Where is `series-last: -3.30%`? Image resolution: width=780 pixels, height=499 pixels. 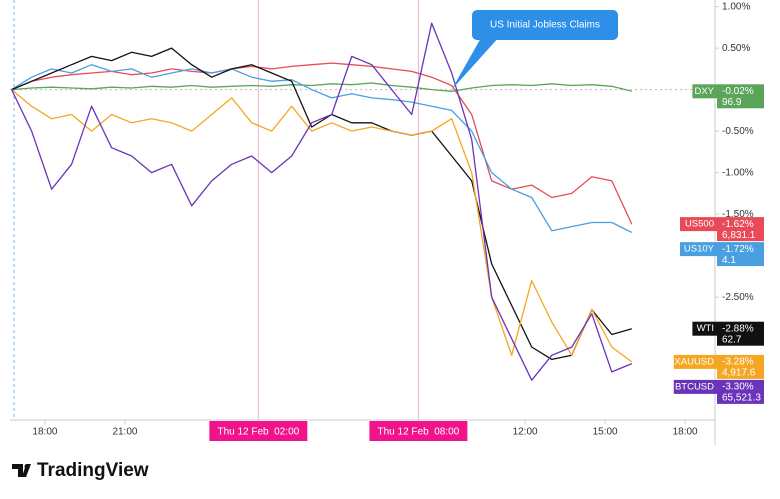
series-last: -3.30% is located at coordinates (738, 387).